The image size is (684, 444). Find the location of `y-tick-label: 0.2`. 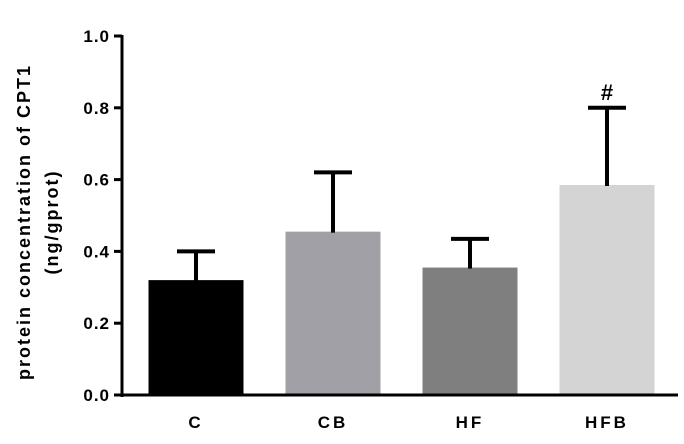

y-tick-label: 0.2 is located at coordinates (96, 323).